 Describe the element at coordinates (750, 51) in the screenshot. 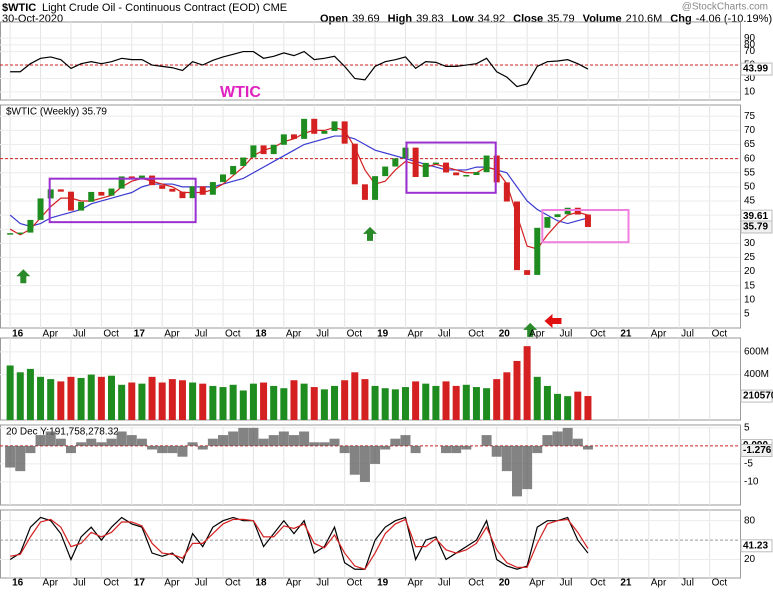

I see `y-tick-label: 70` at that location.